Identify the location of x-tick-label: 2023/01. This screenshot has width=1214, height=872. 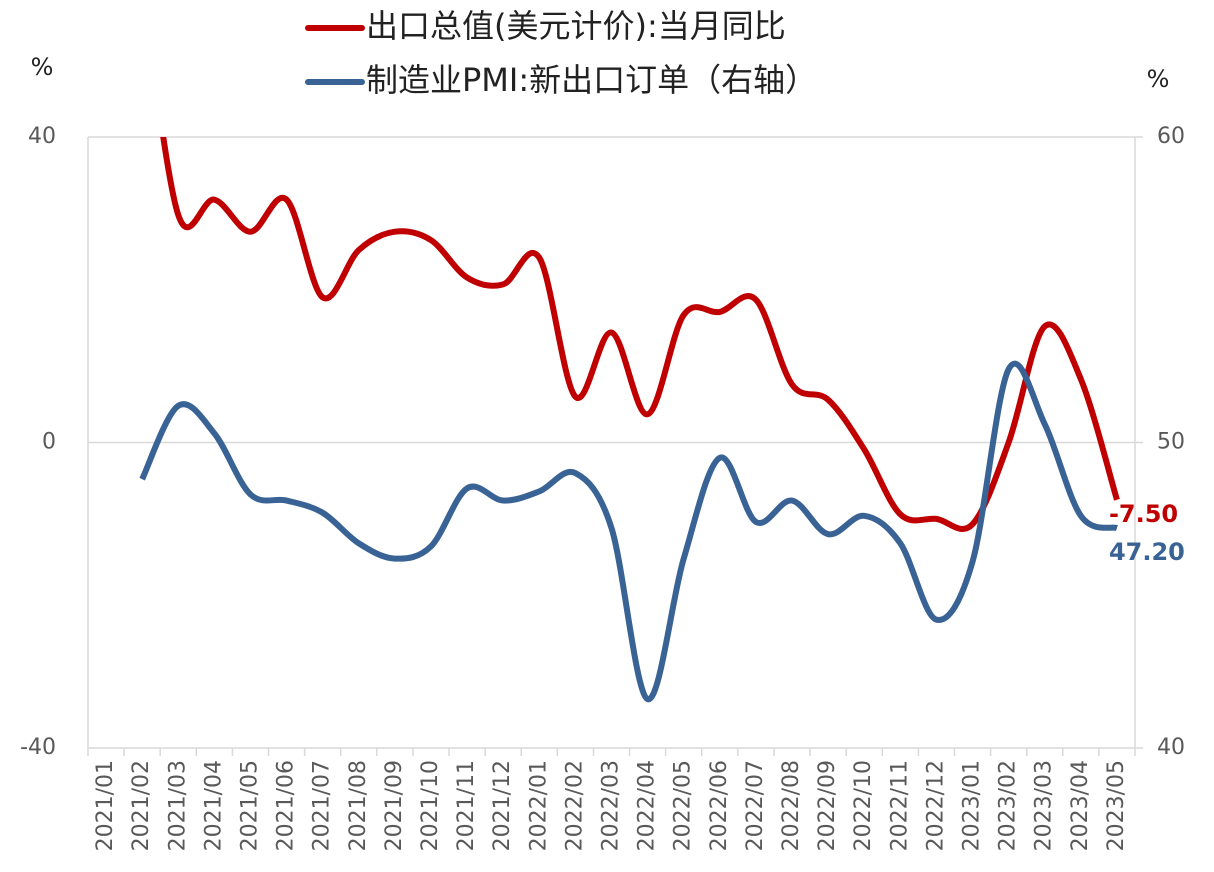
(972, 805).